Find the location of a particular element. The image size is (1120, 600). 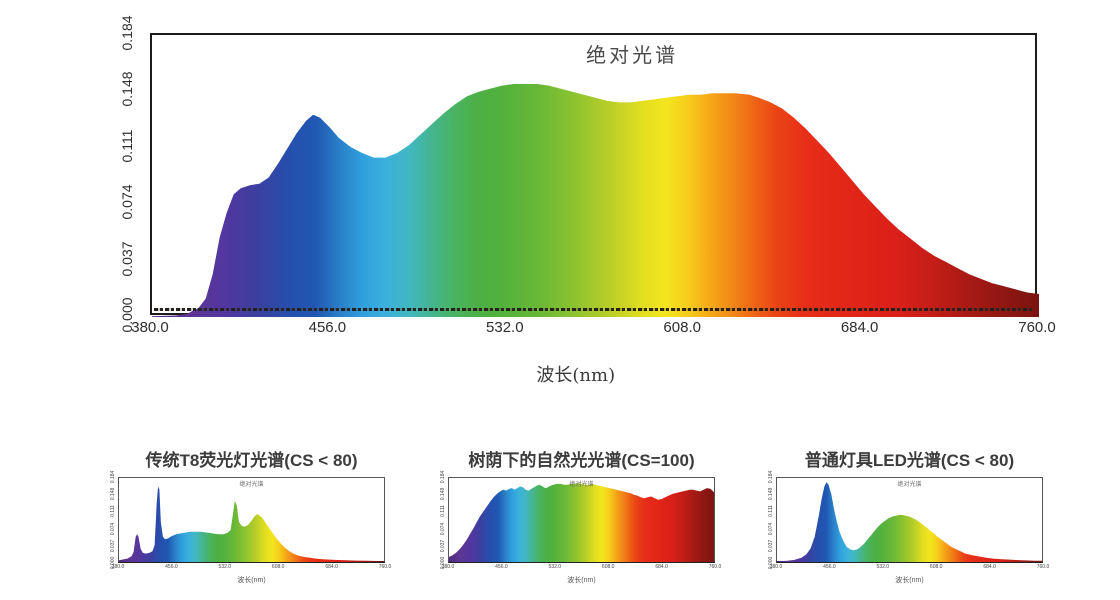

panel-title: 普通灯具LED光谱(CS < 80) is located at coordinates (909, 460).